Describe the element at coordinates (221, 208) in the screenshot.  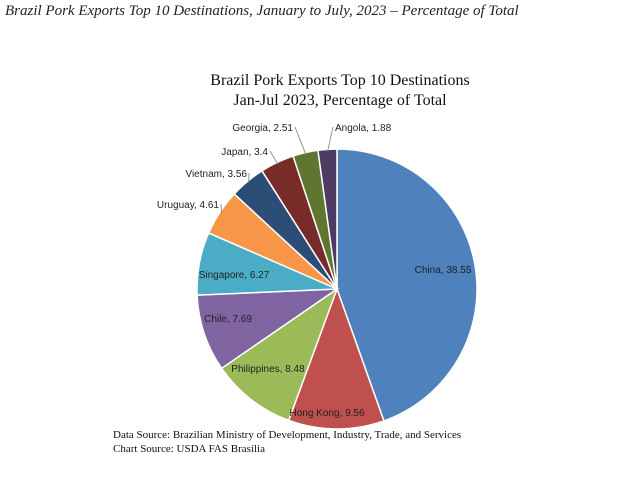
I see `leader-line-uruguay` at that location.